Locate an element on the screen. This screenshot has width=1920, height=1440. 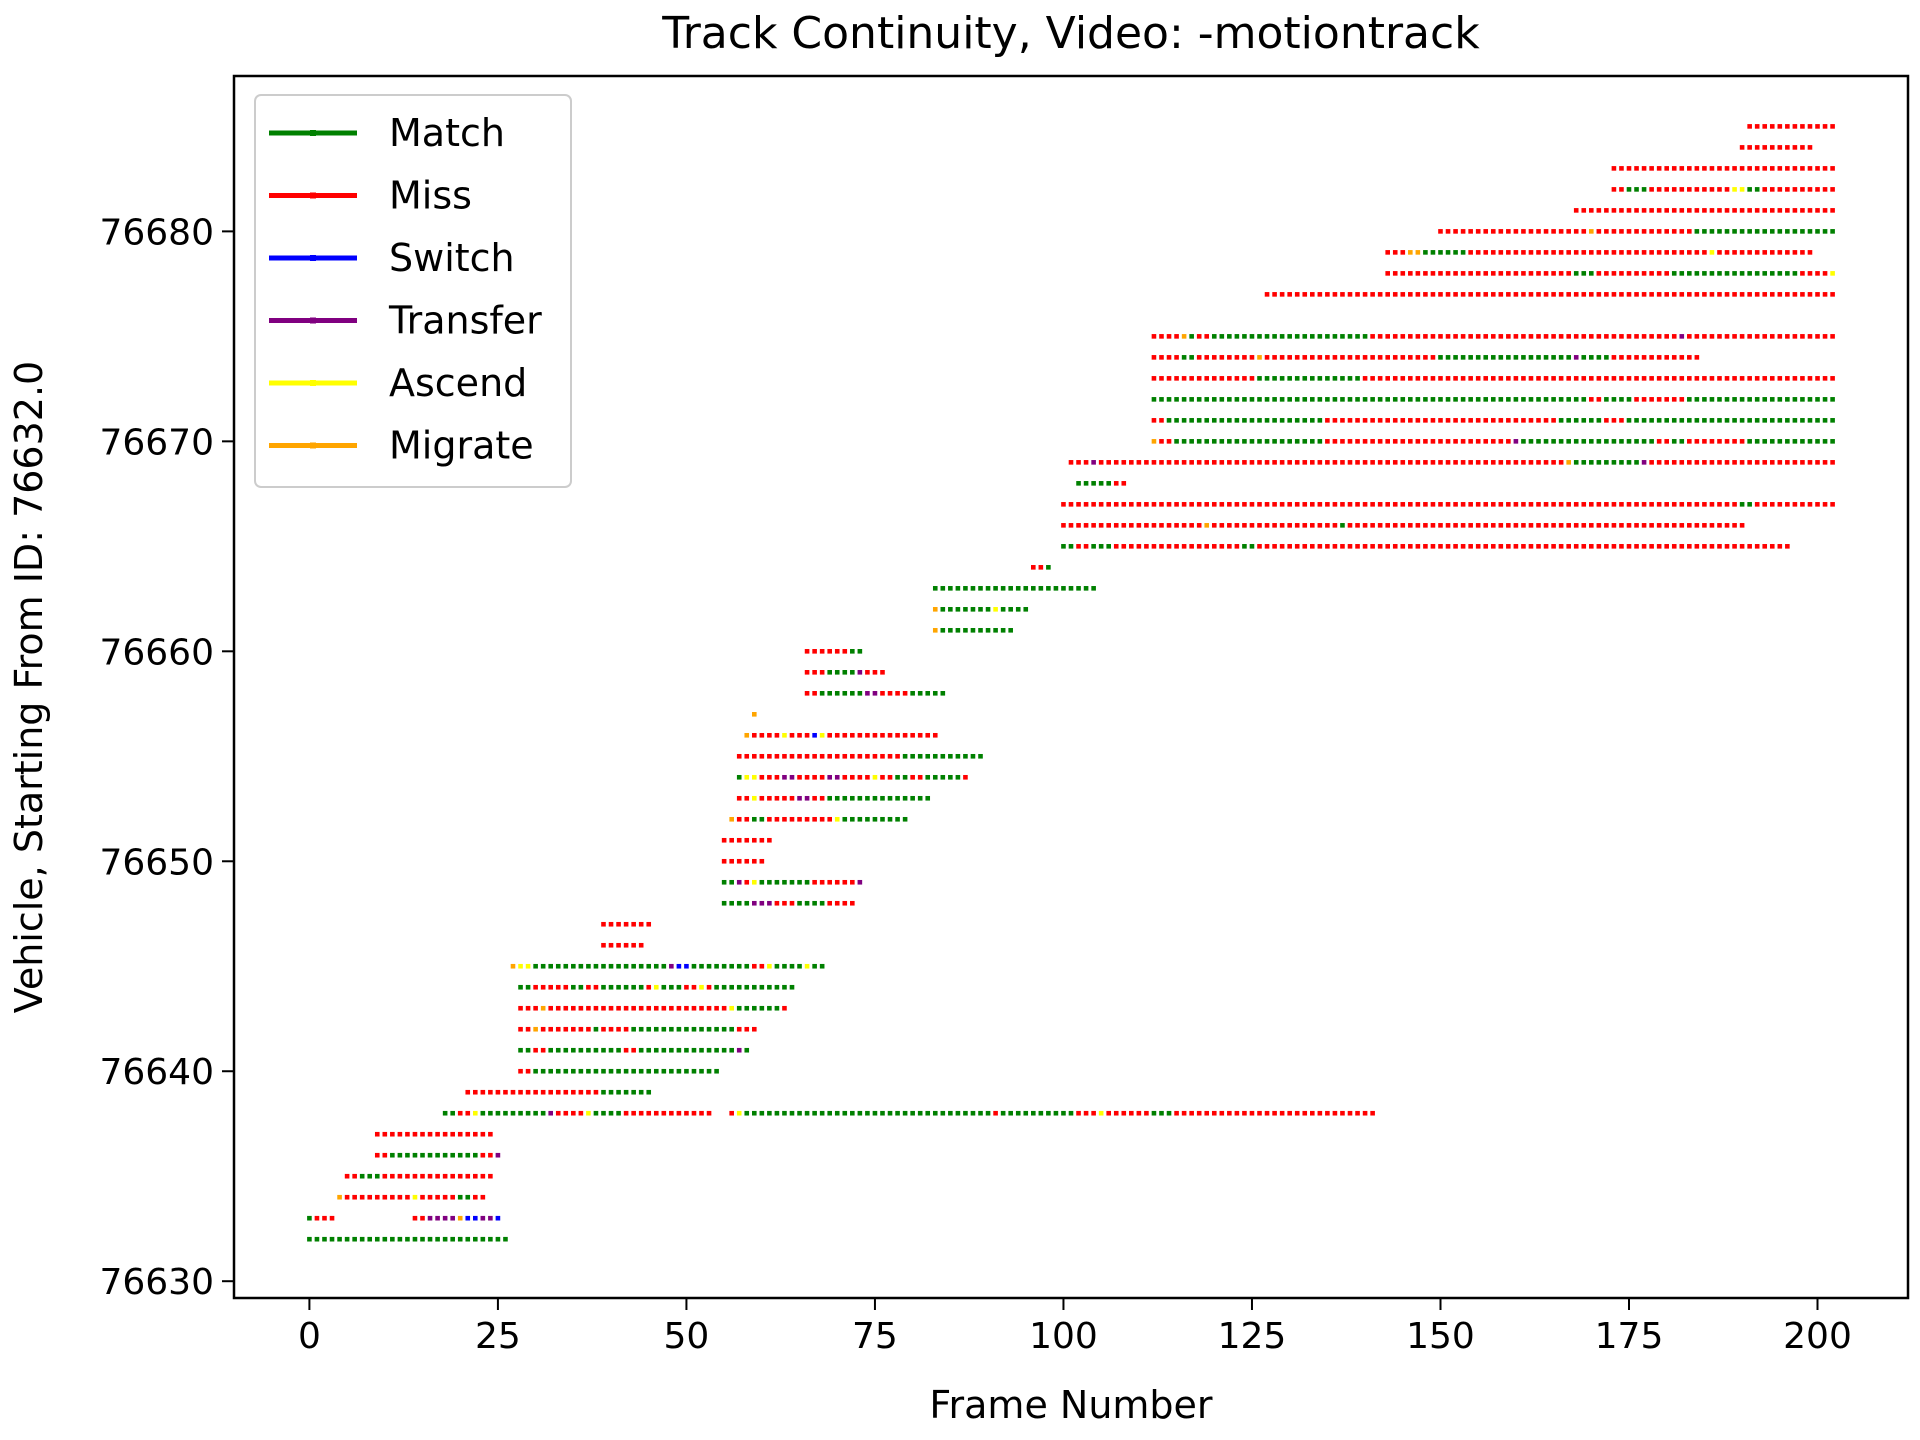
legend-marker is located at coordinates (313, 445).